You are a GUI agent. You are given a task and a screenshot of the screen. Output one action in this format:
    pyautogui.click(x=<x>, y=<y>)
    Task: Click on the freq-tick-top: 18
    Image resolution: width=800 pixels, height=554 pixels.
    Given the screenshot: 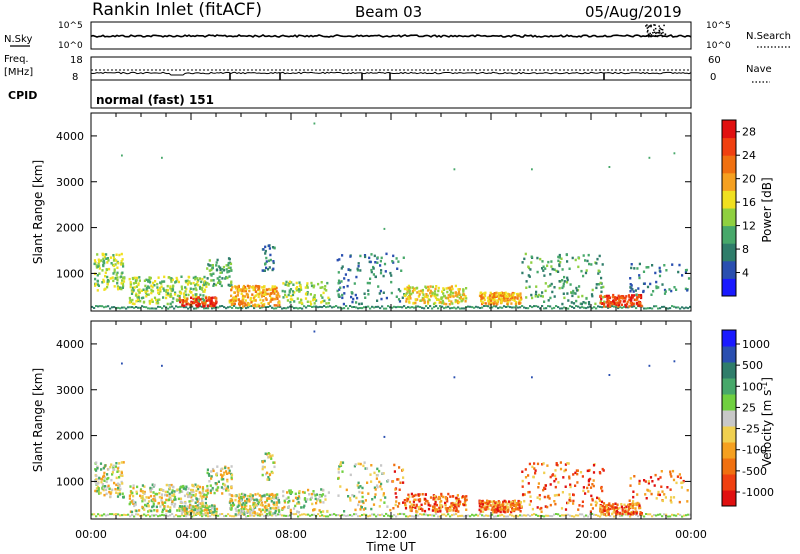 What is the action you would take?
    pyautogui.click(x=76, y=60)
    